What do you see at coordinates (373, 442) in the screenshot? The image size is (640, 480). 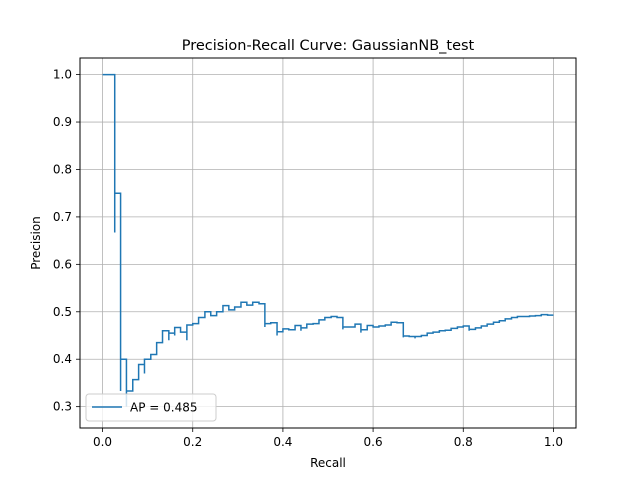 I see `x-tick-label: 0.6` at bounding box center [373, 442].